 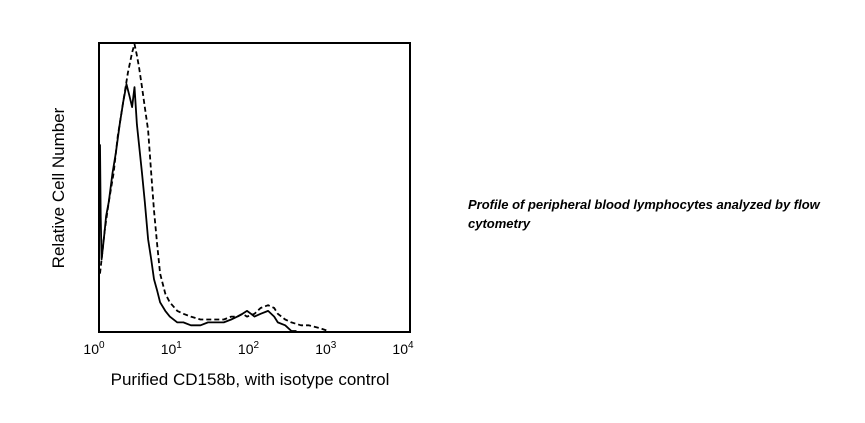 What do you see at coordinates (58, 187) in the screenshot?
I see `y-axis-label: Relative Cell Number` at bounding box center [58, 187].